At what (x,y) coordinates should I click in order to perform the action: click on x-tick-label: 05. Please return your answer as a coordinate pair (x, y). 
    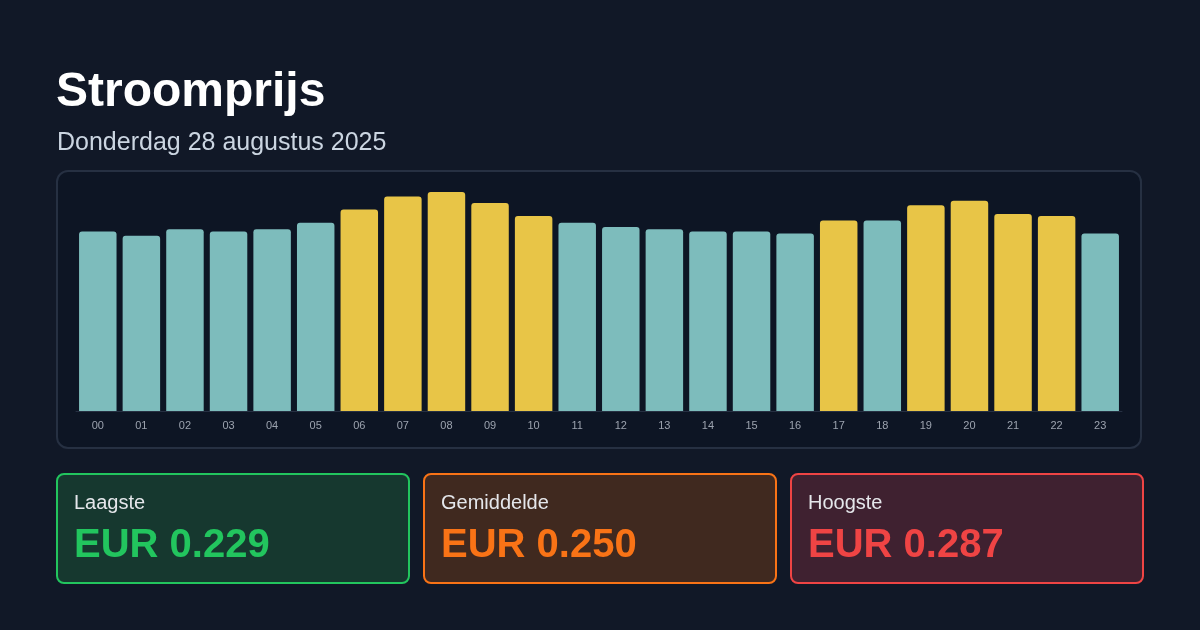
    Looking at the image, I should click on (315, 424).